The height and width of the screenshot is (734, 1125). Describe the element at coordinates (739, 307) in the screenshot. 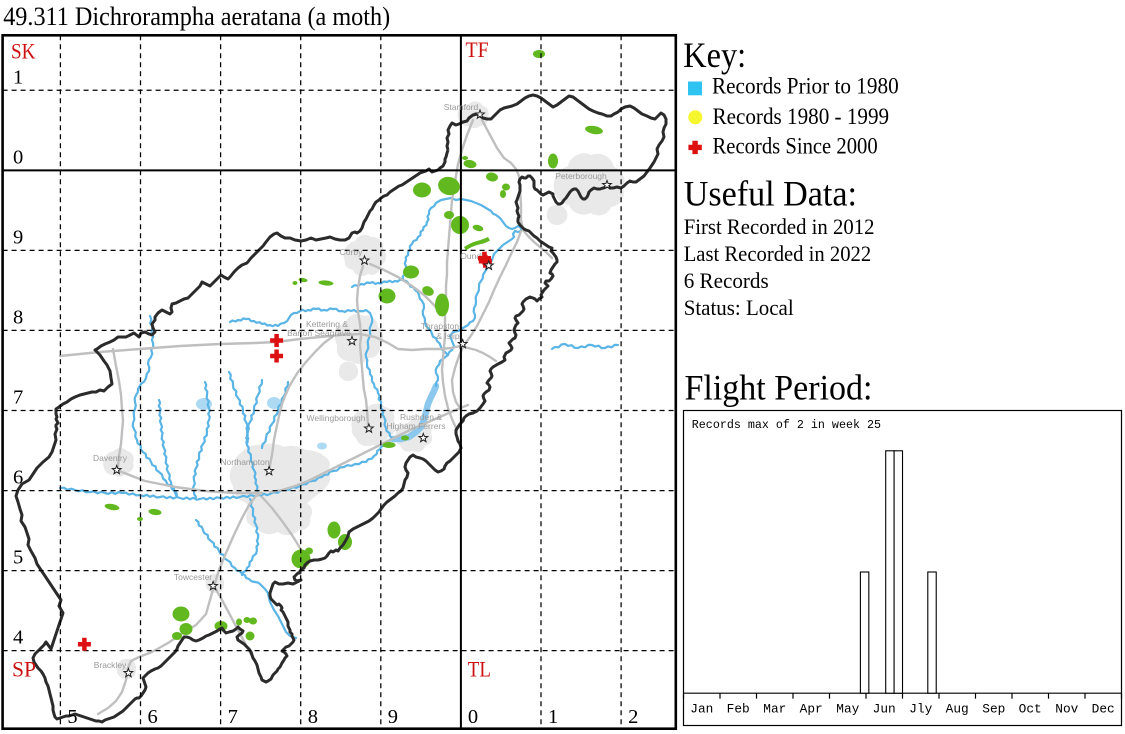

I see `svg-text: Status: Local` at that location.